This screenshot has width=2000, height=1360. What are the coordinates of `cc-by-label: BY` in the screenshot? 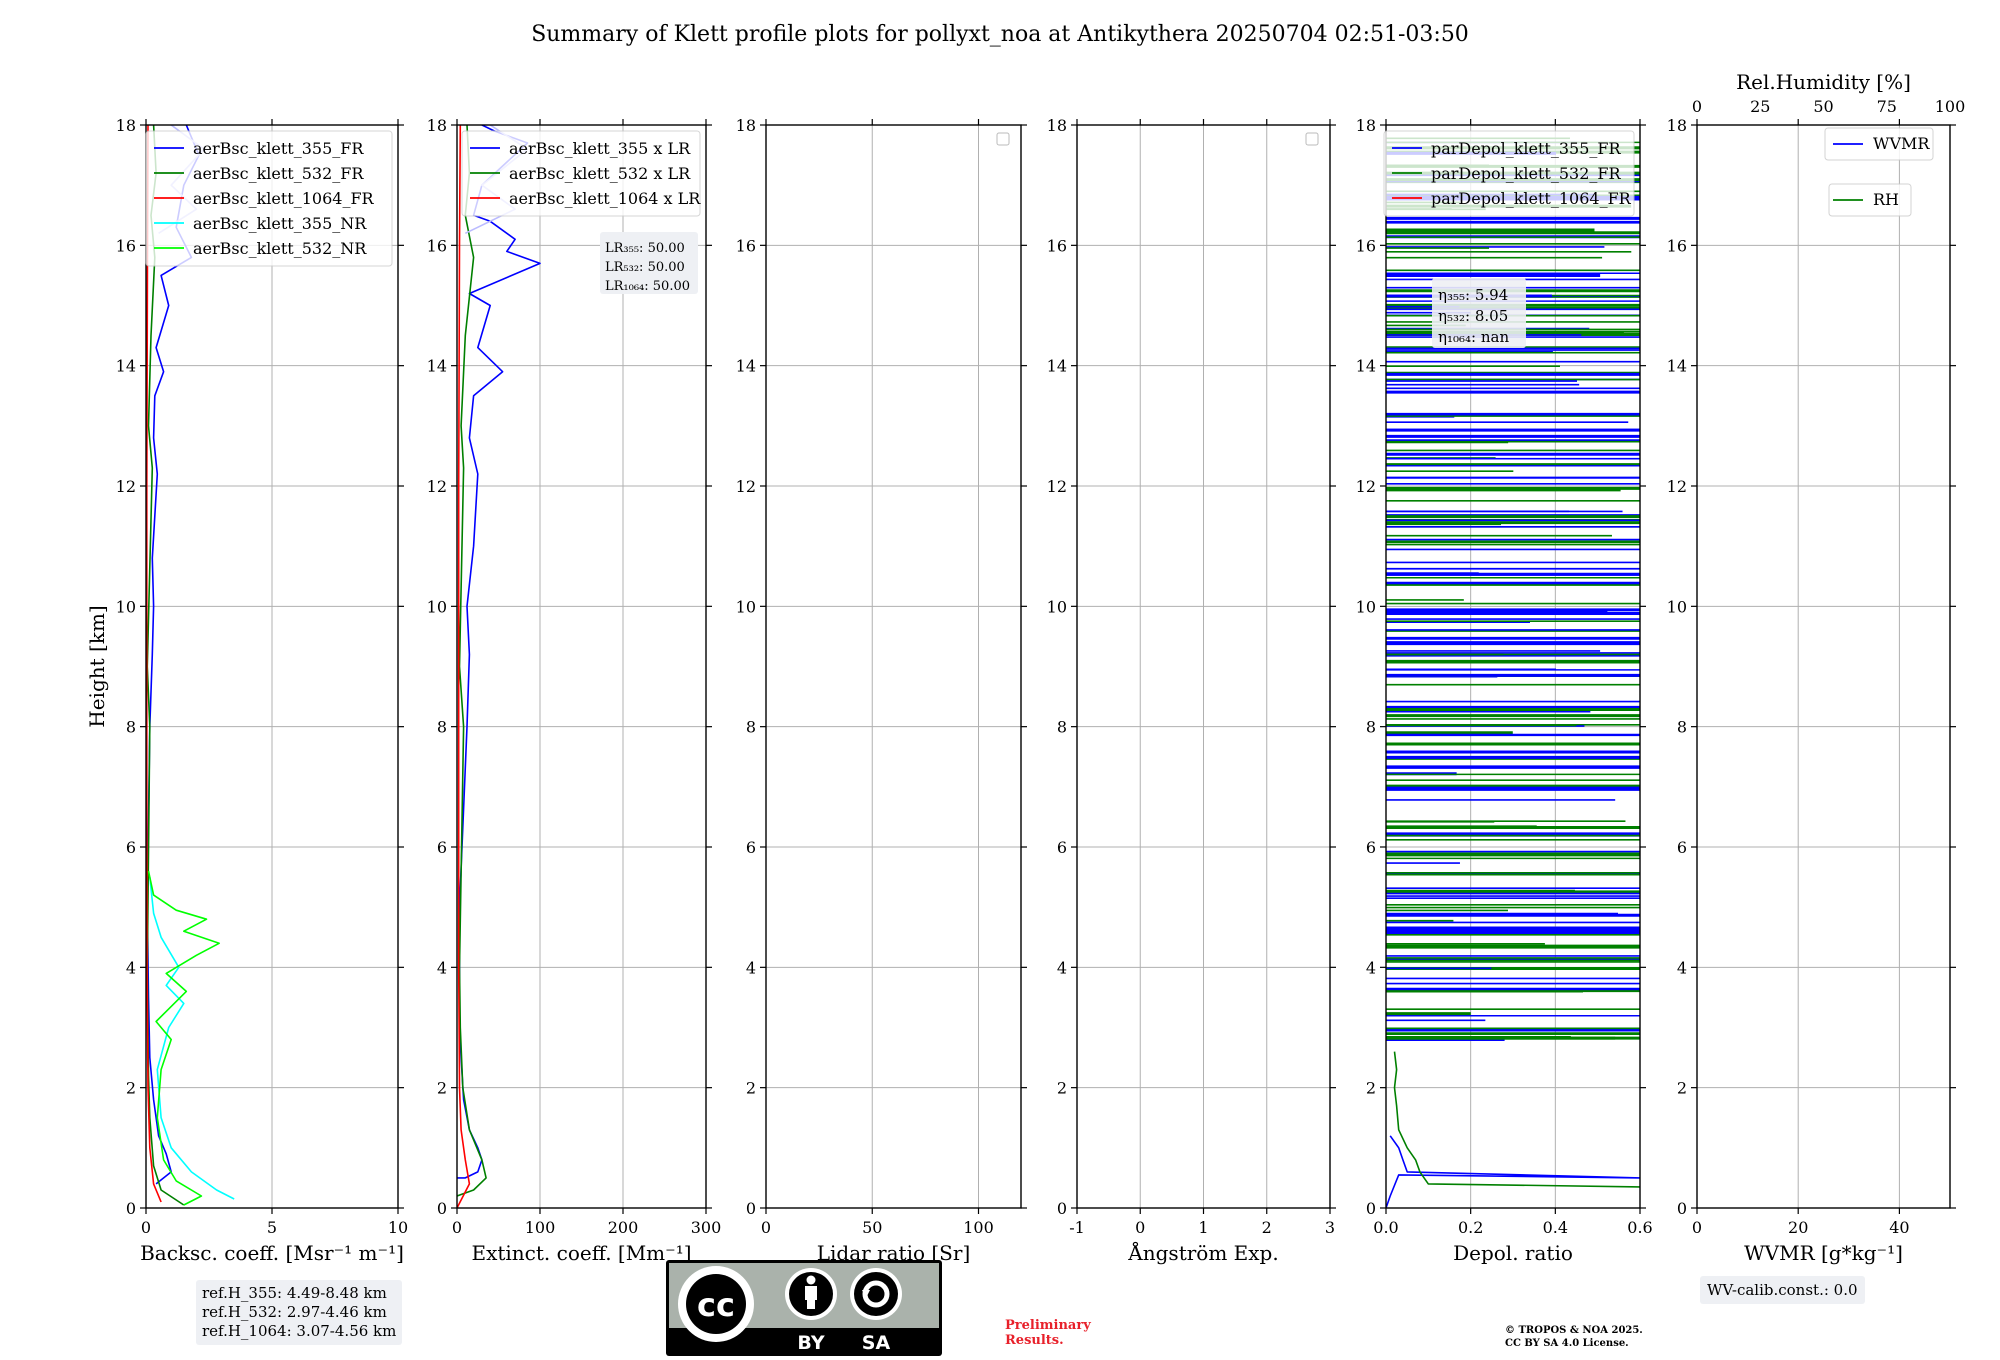 It's located at (810, 1343).